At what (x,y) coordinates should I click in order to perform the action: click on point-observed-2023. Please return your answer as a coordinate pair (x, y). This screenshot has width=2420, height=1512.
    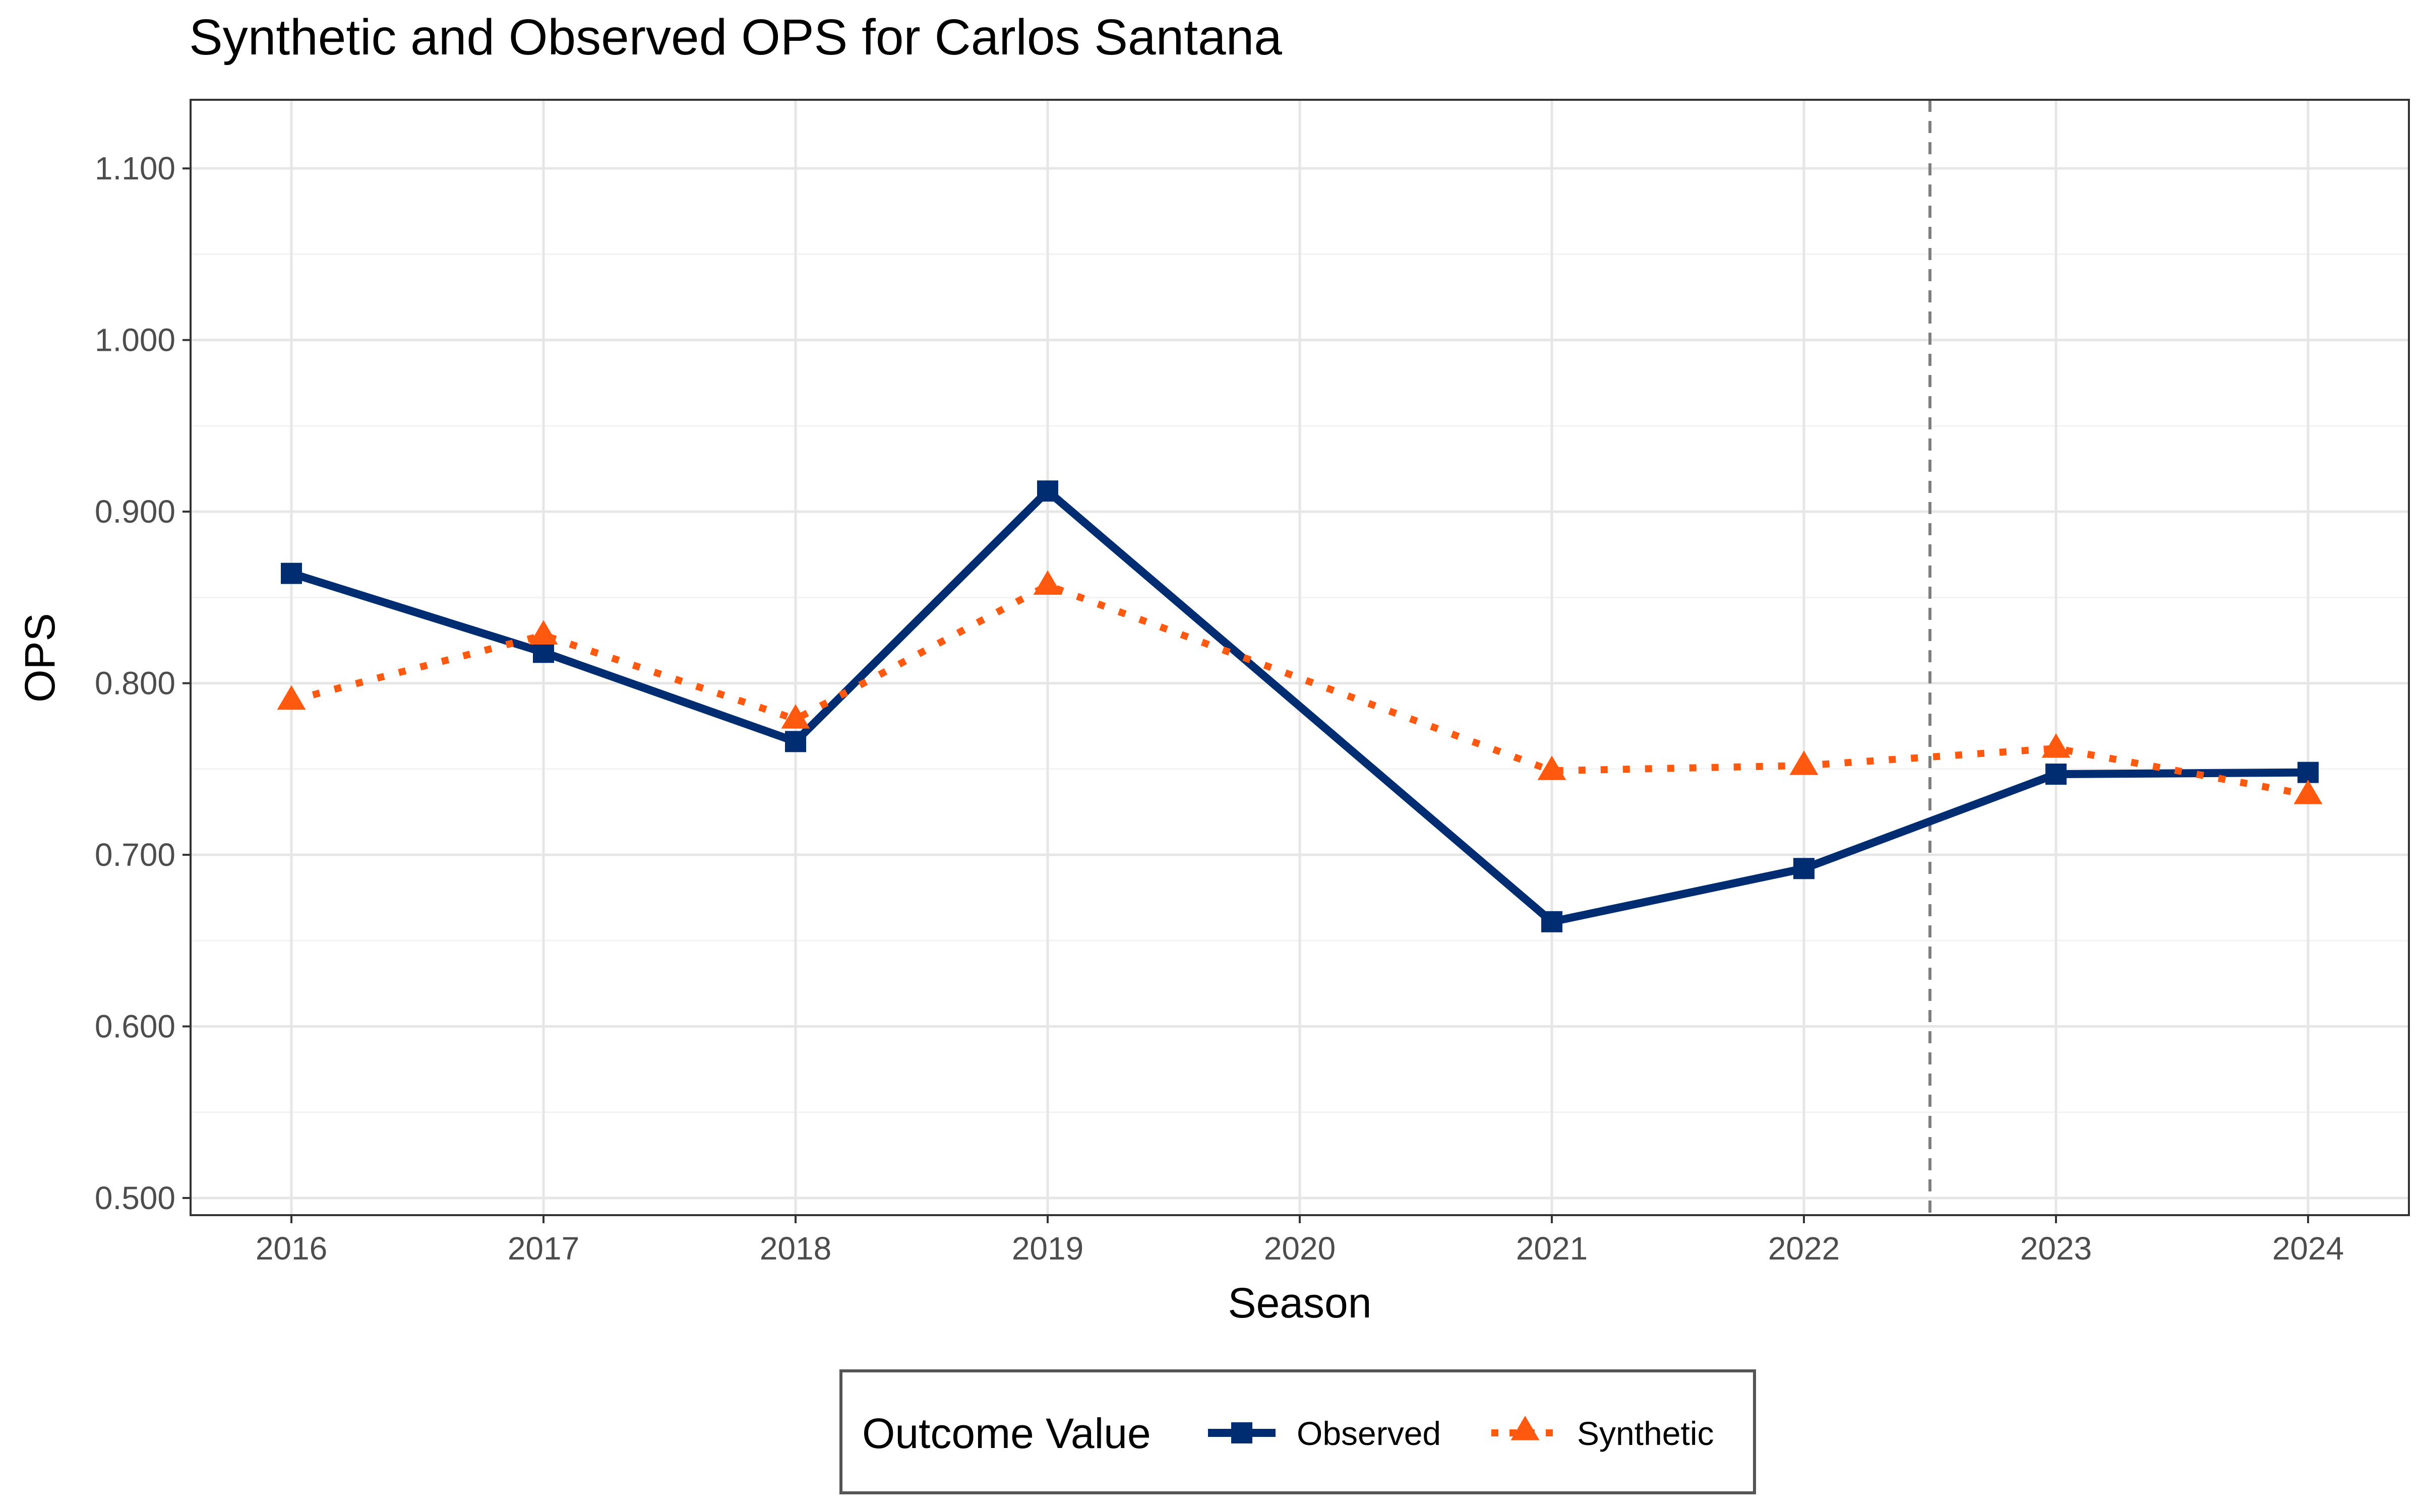
    Looking at the image, I should click on (2056, 774).